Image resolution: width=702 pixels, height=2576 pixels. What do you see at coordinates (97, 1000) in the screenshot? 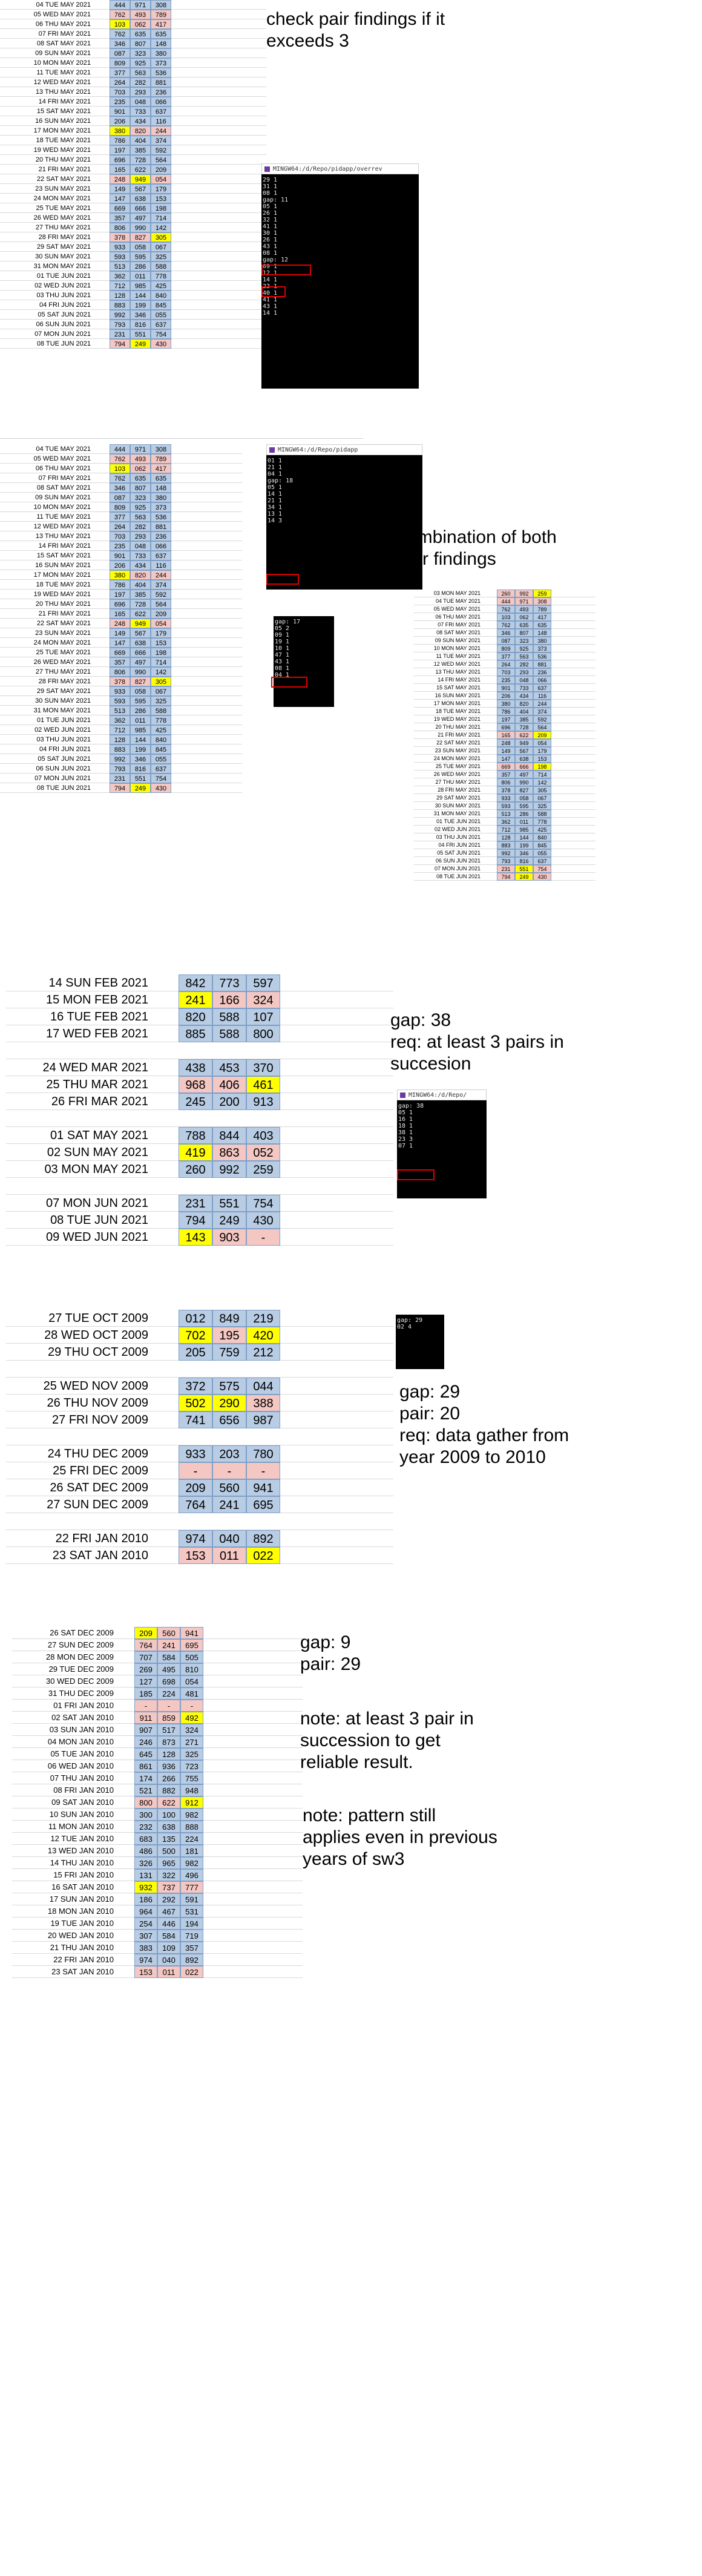
I see `date-cell: 15 MON FEB 2021` at bounding box center [97, 1000].